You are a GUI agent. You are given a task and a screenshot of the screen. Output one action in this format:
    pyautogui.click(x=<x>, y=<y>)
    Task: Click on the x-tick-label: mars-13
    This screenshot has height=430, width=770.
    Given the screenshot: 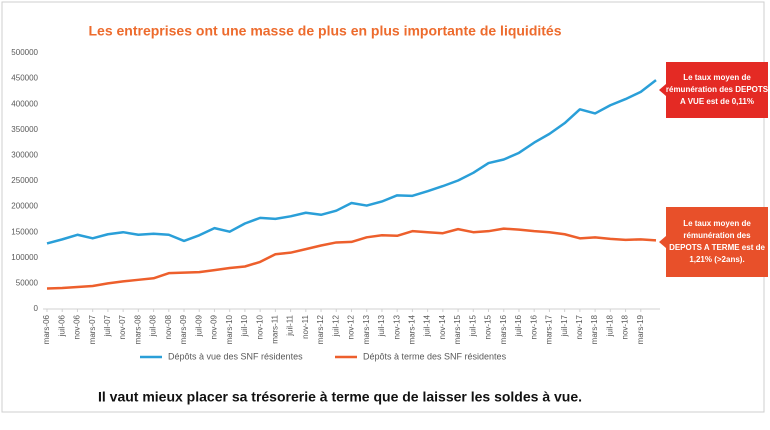 What is the action you would take?
    pyautogui.click(x=366, y=329)
    